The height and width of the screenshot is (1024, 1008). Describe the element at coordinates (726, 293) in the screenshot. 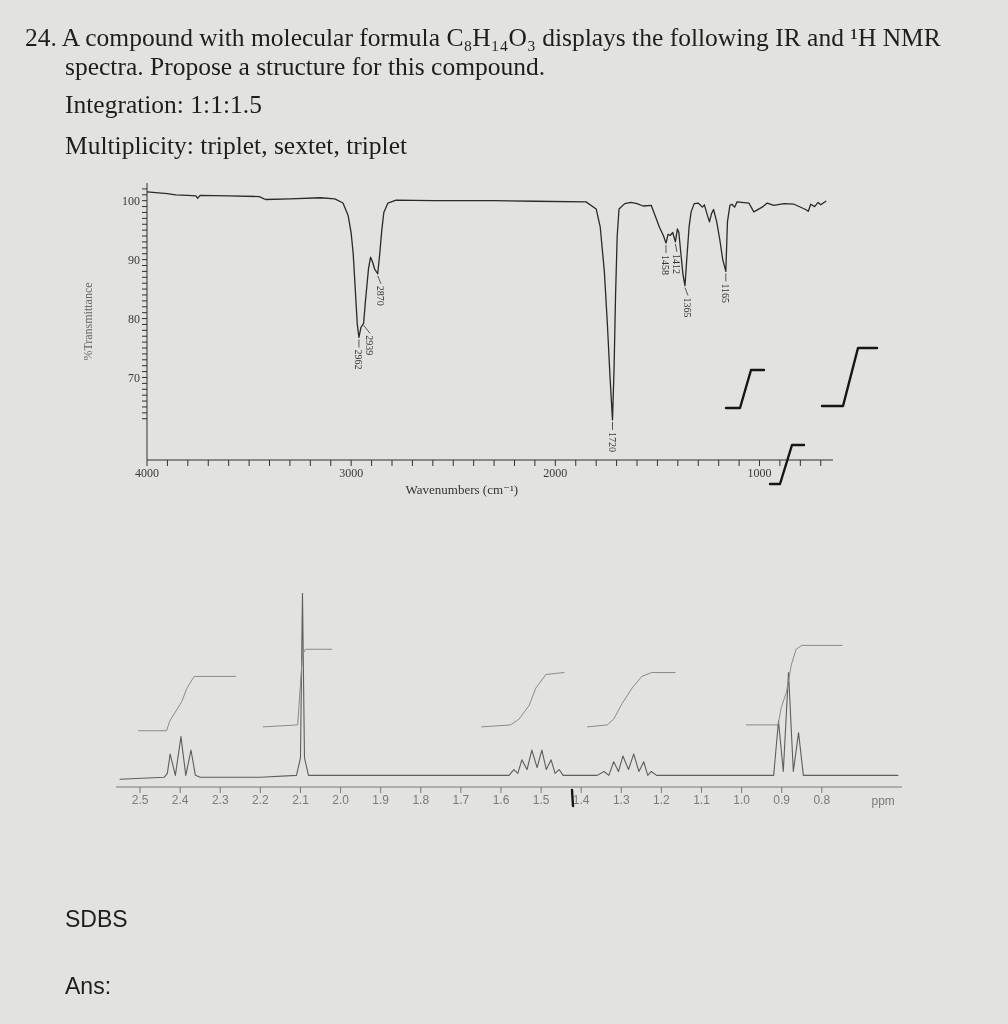

I see `annotation: 1165` at that location.